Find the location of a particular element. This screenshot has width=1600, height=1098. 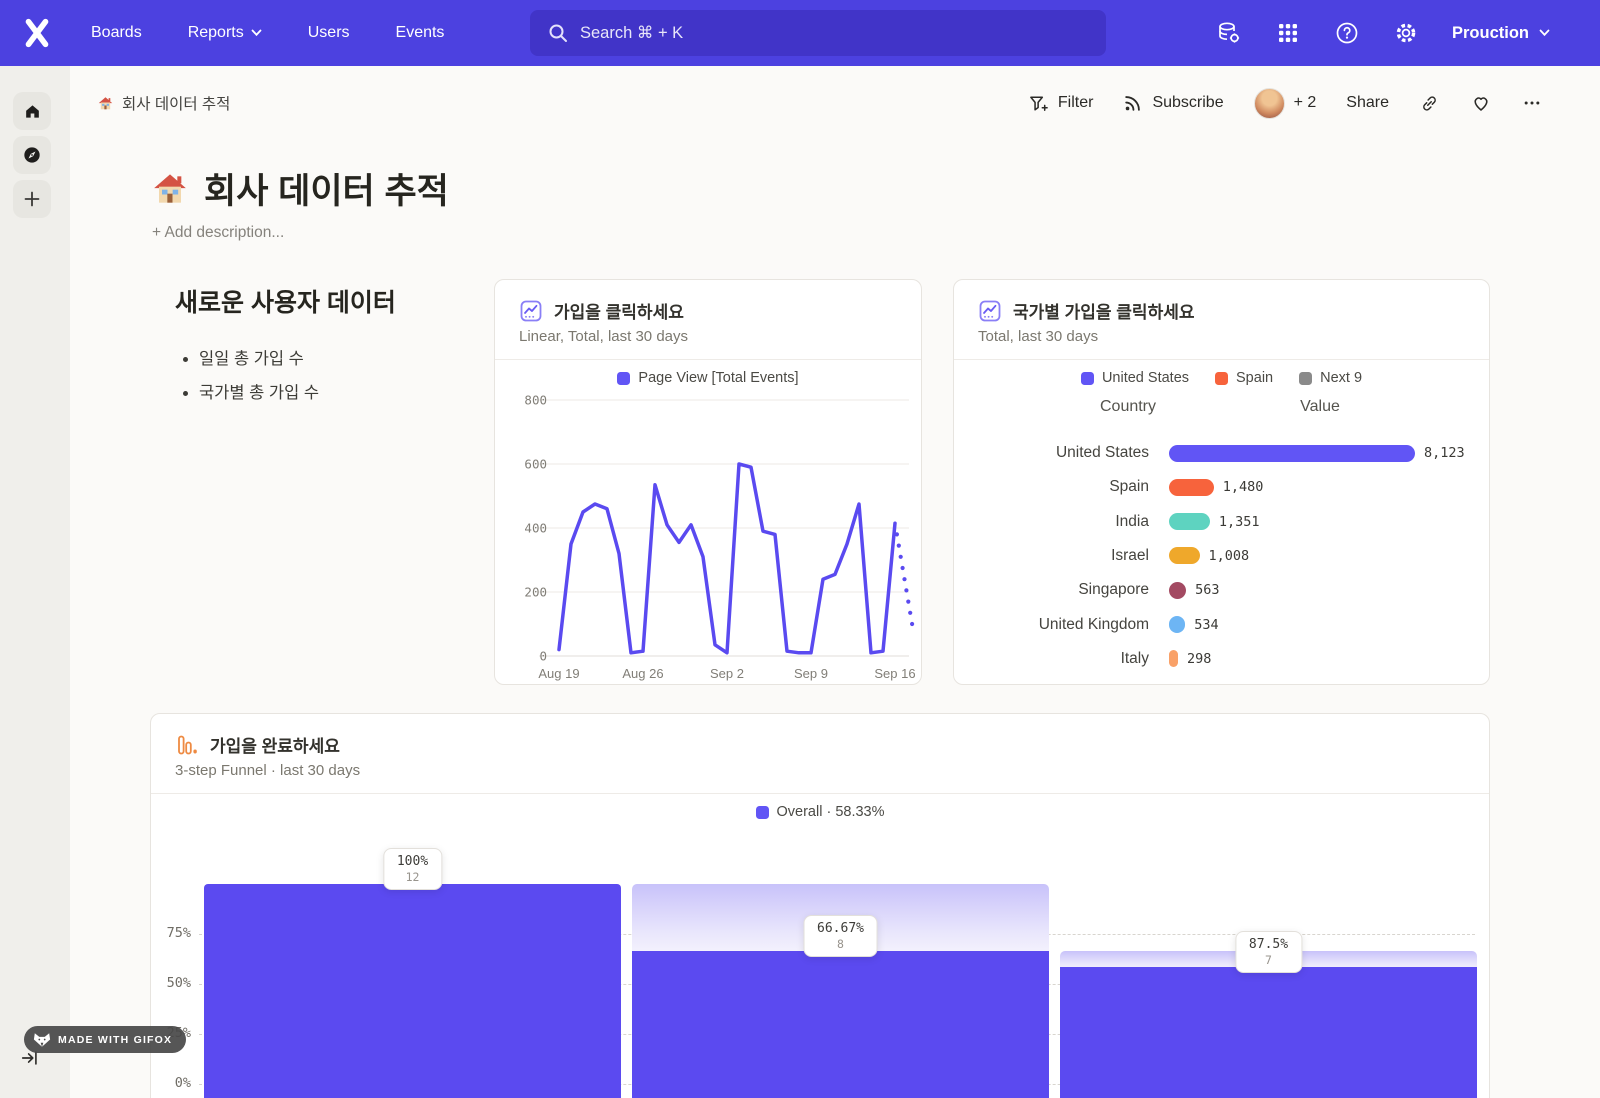

house-emoji-icon is located at coordinates (105, 102).